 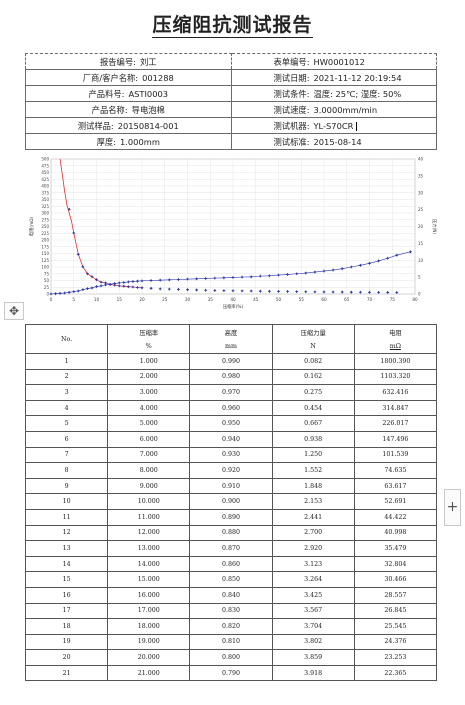 What do you see at coordinates (313, 501) in the screenshot?
I see `table-cell: 2.153` at bounding box center [313, 501].